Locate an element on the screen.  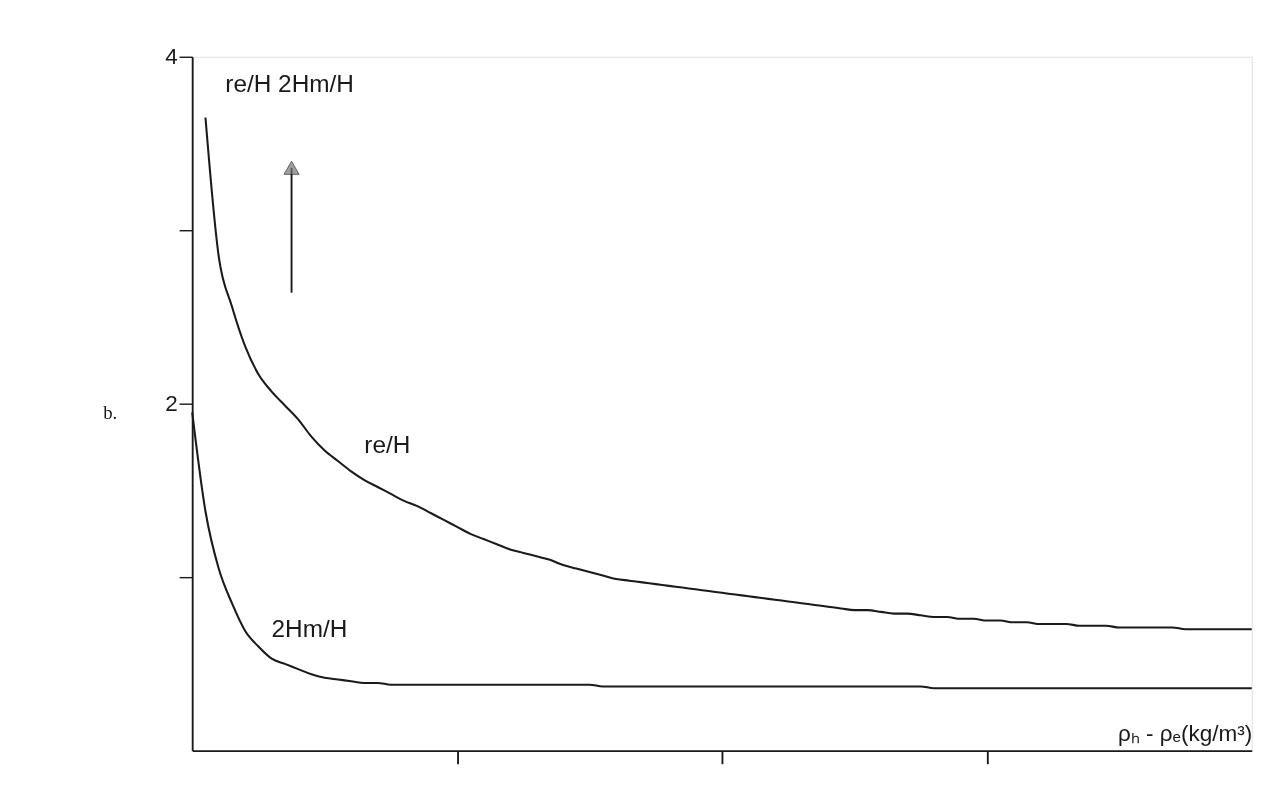
series-label: re/H is located at coordinates (387, 444).